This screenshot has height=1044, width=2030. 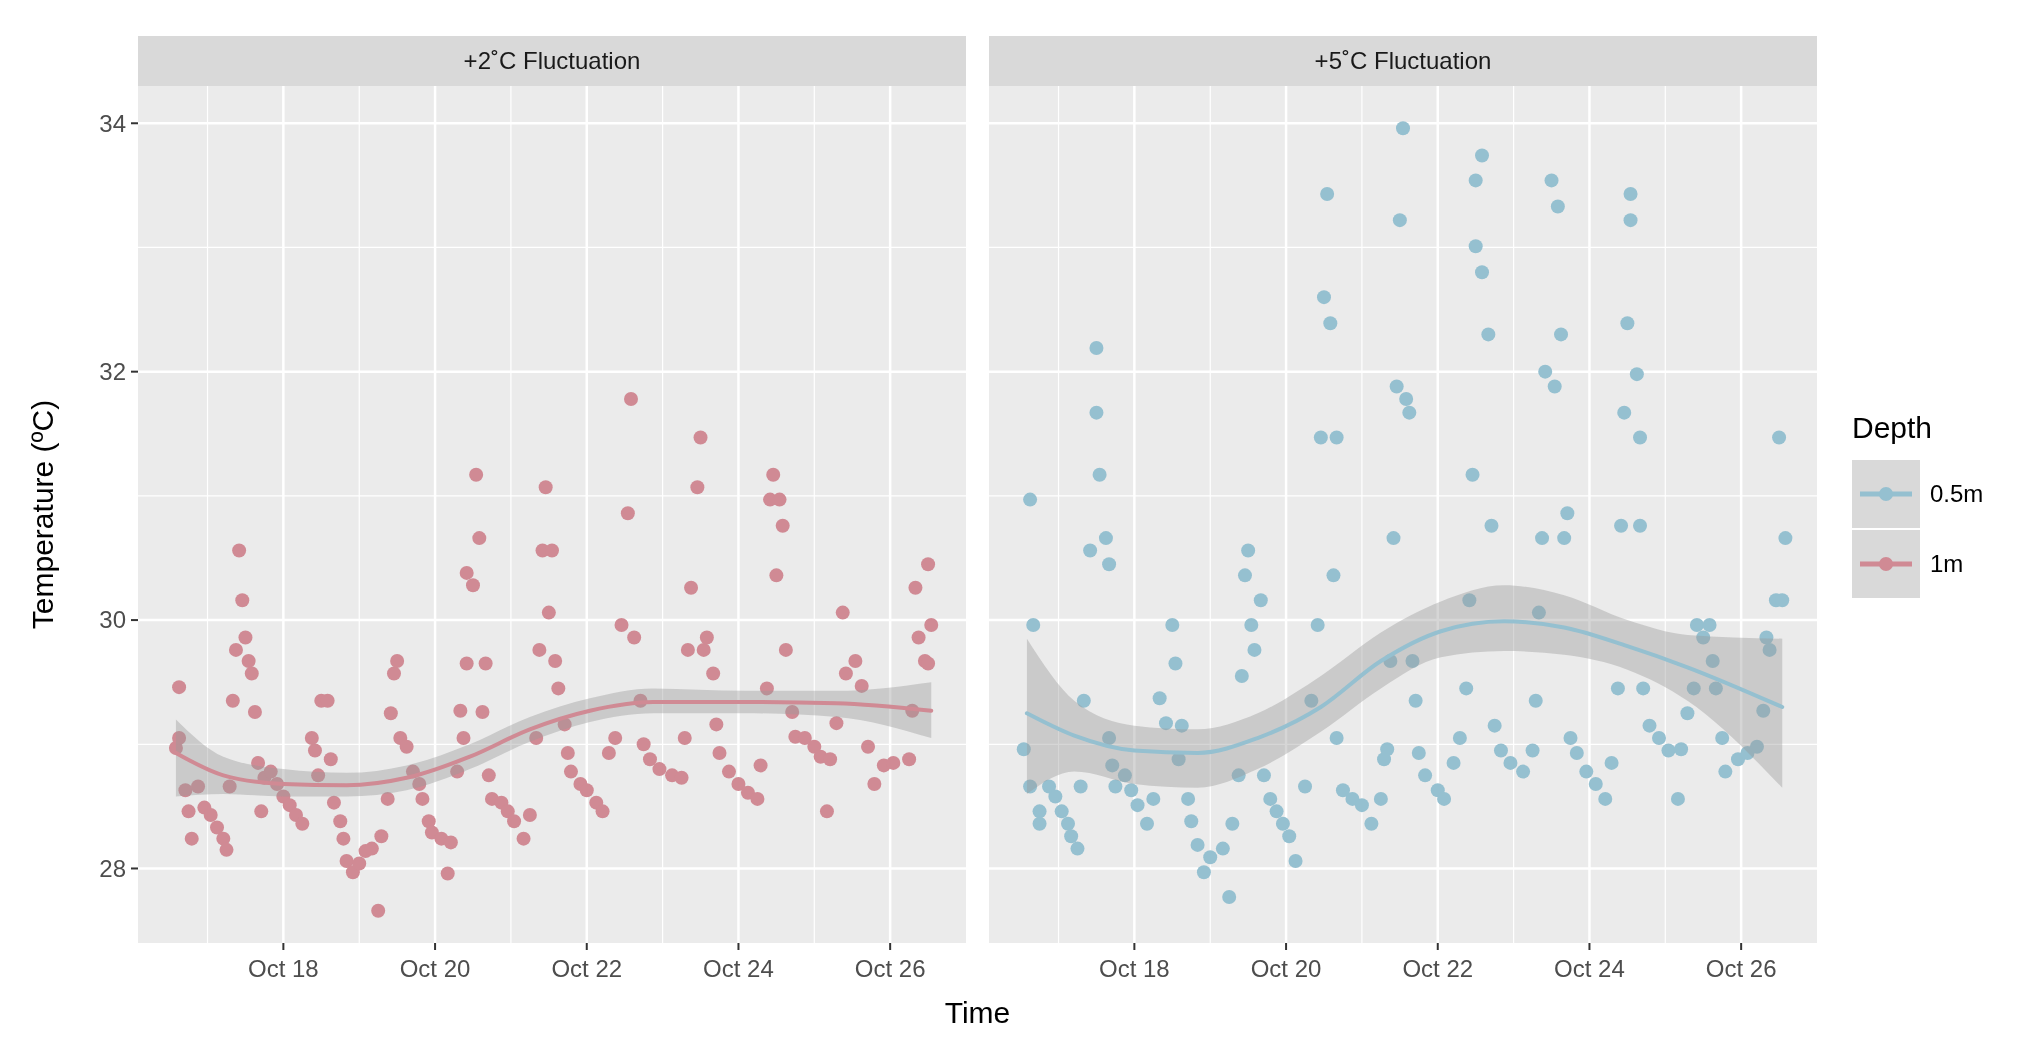 What do you see at coordinates (1947, 564) in the screenshot?
I see `legend-label: 1m` at bounding box center [1947, 564].